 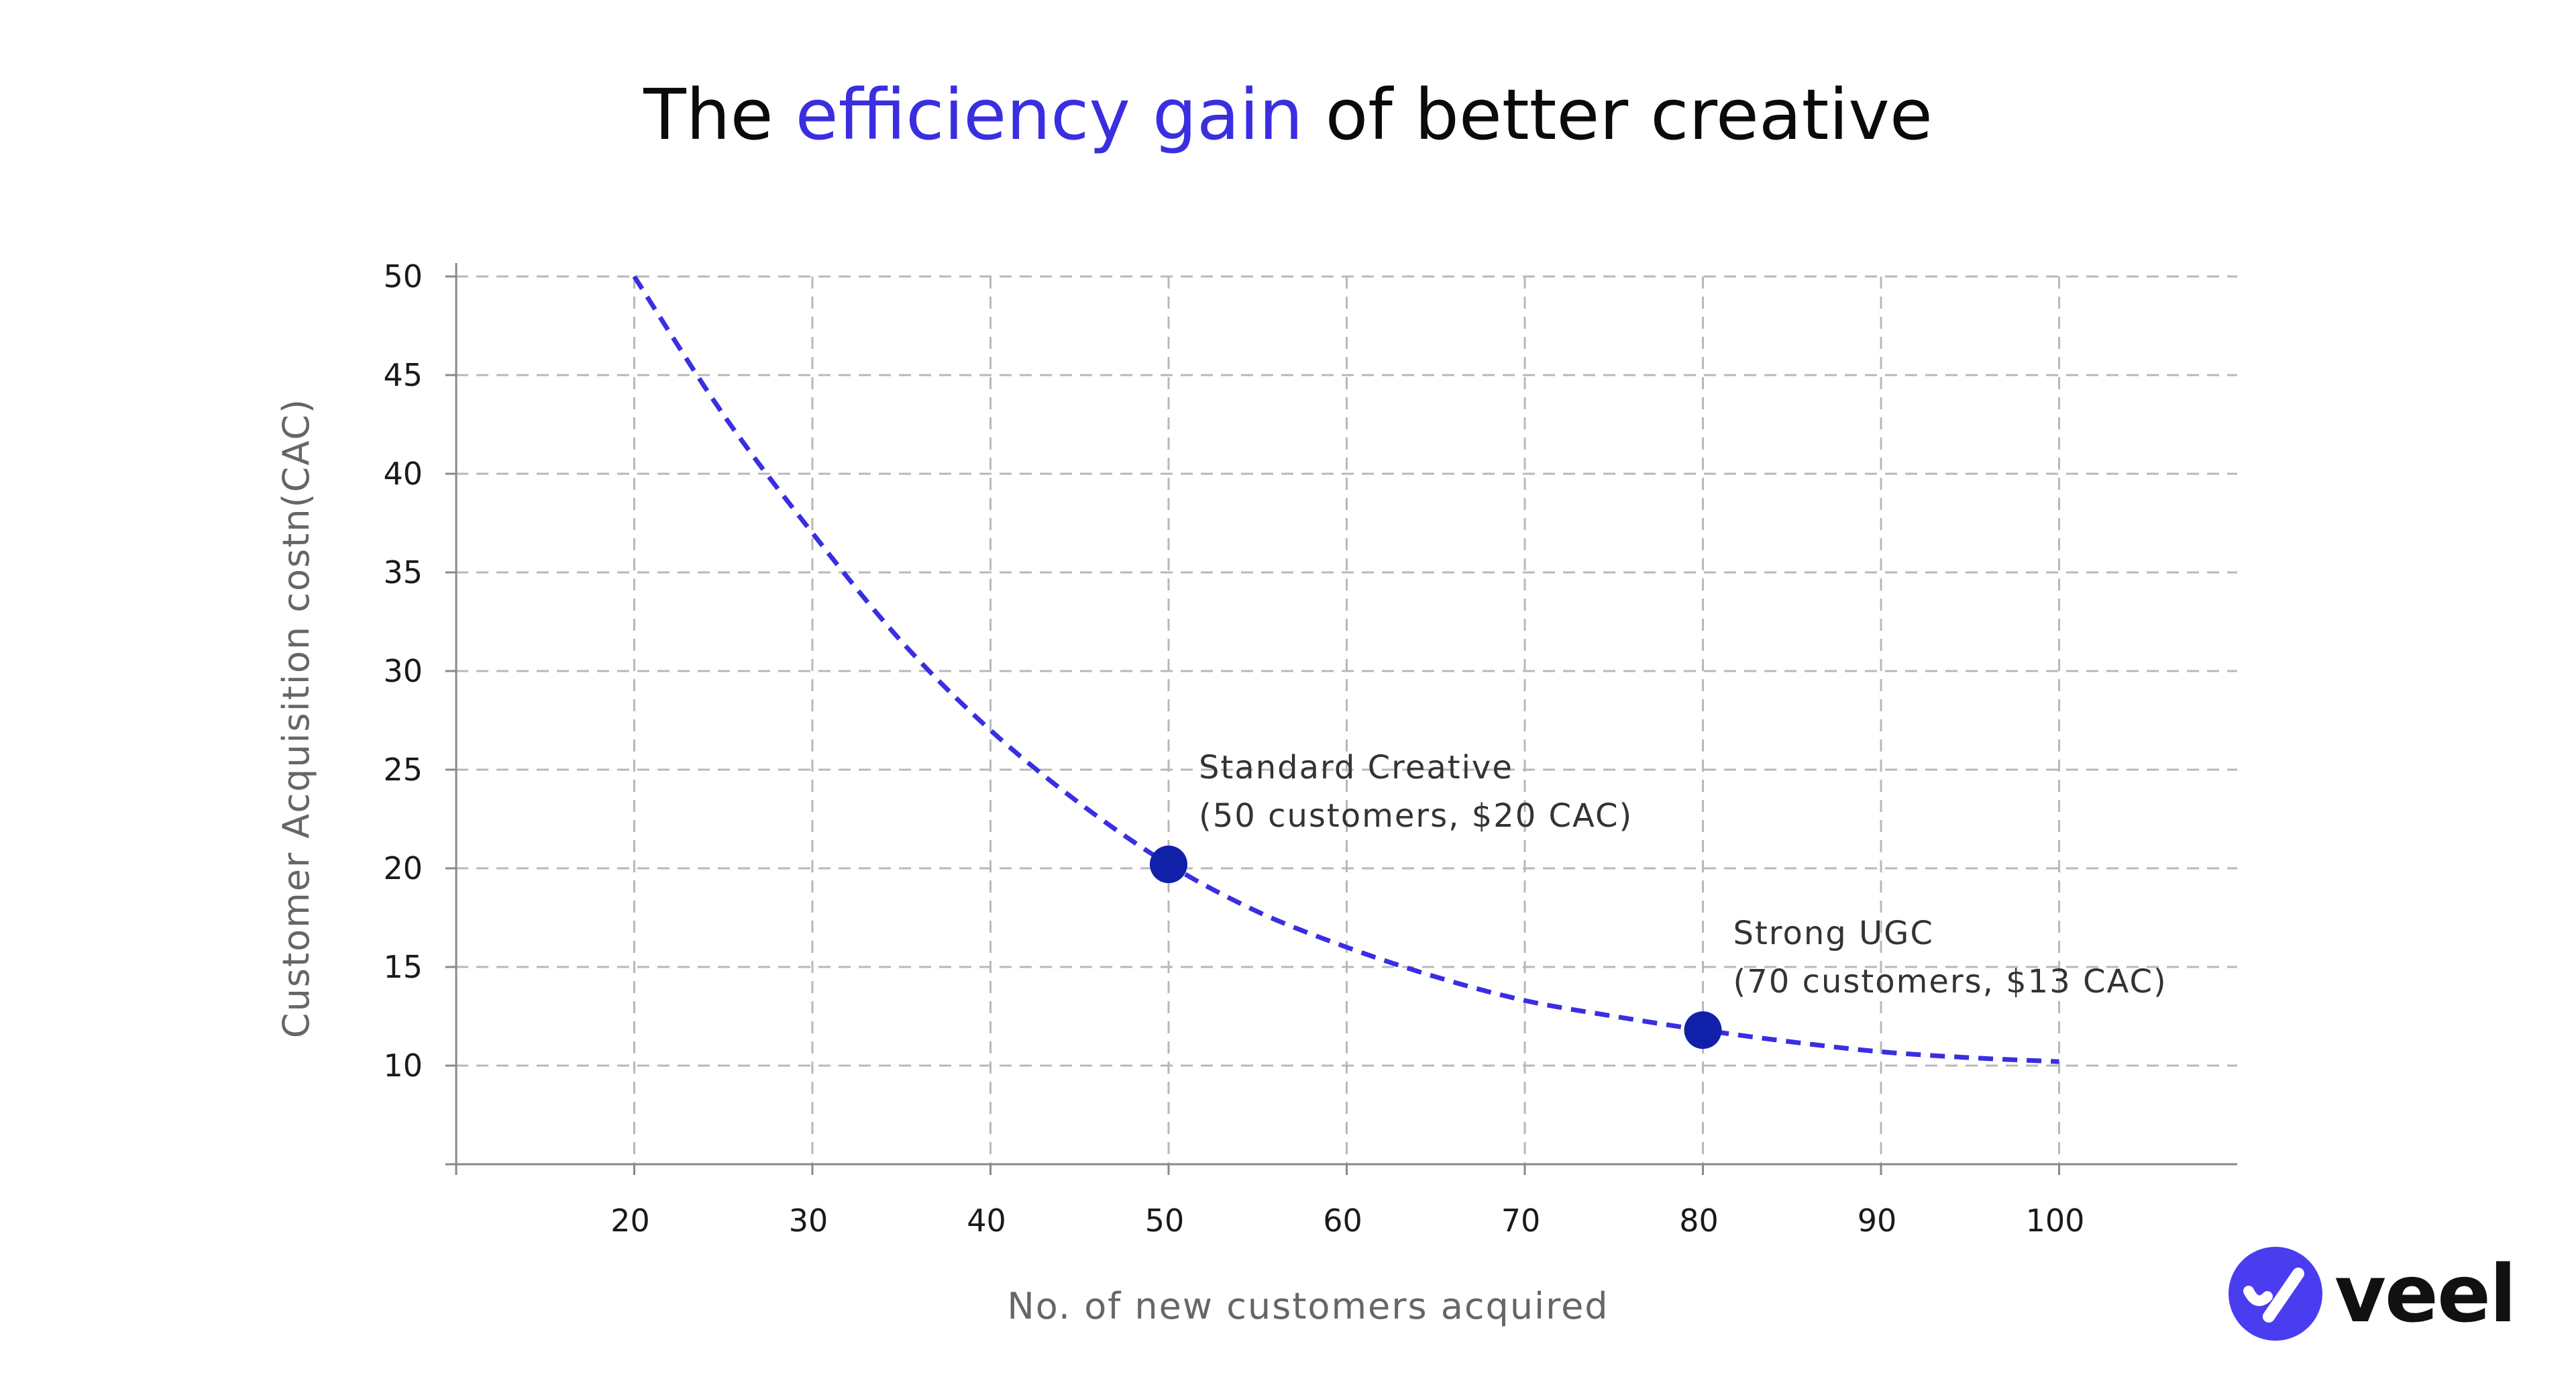 I want to click on brand-logo: veel, so click(x=2372, y=1297).